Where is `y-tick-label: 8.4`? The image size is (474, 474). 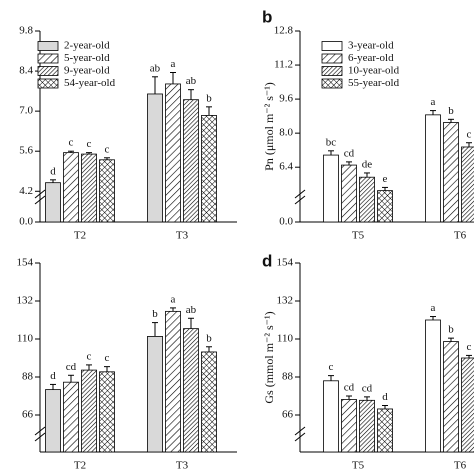
y-tick-label: 8.4 is located at coordinates (26, 71).